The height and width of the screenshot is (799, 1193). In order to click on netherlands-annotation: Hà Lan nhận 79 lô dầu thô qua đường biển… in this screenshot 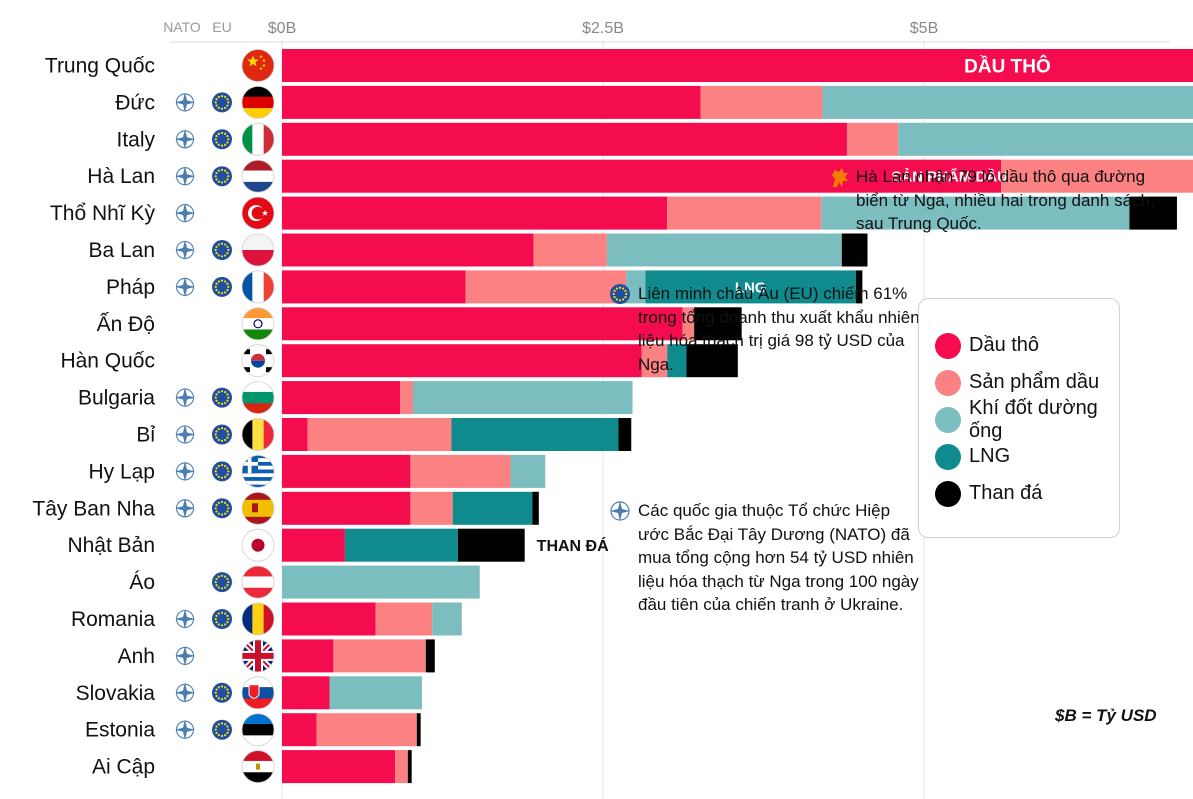, I will do `click(994, 200)`.